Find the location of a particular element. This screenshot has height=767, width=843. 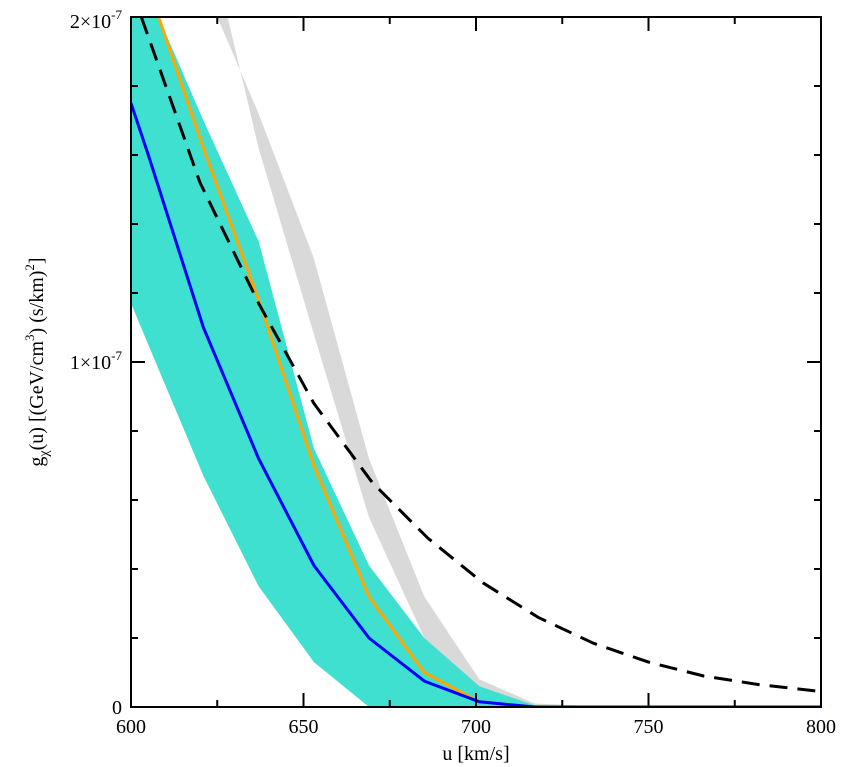

y-tick-label-1e-7-base: 1×10 is located at coordinates (90, 363).